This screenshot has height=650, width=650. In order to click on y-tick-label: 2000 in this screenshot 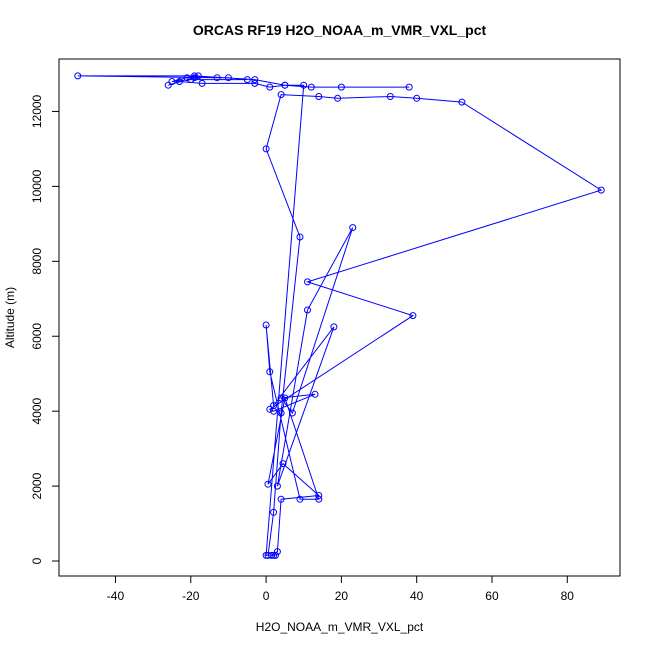, I will do `click(37, 485)`.